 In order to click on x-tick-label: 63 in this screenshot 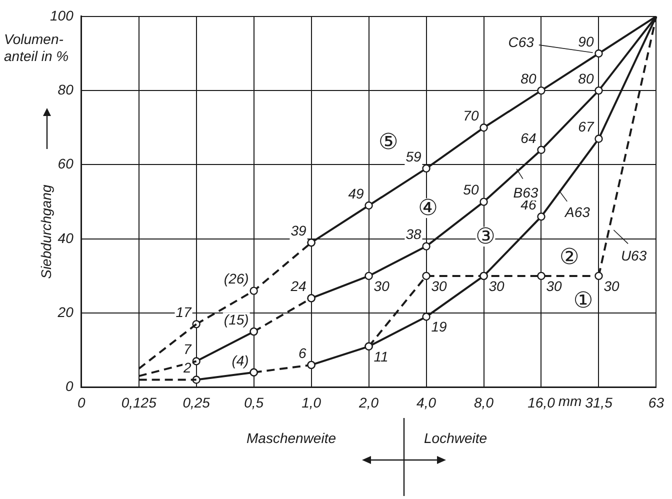, I will do `click(656, 402)`.